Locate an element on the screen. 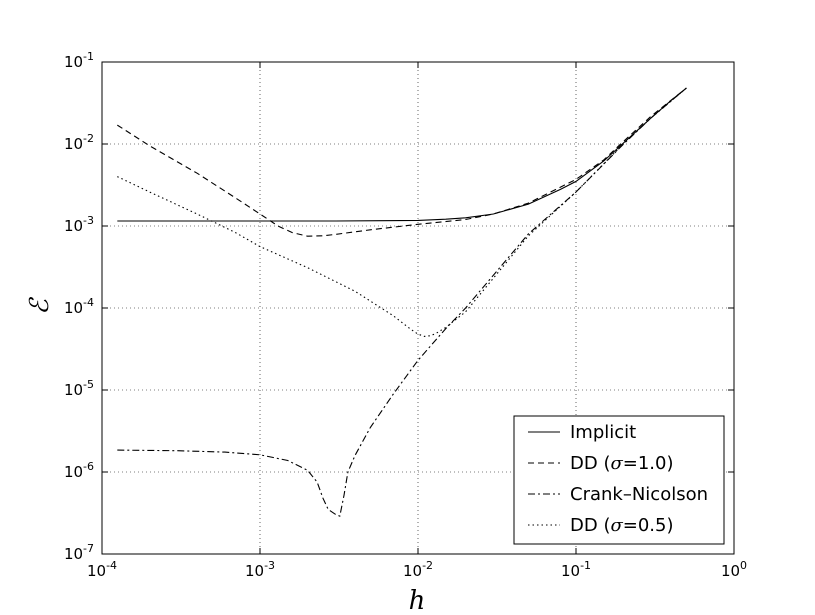  legend-label-0: Implicit is located at coordinates (603, 432).